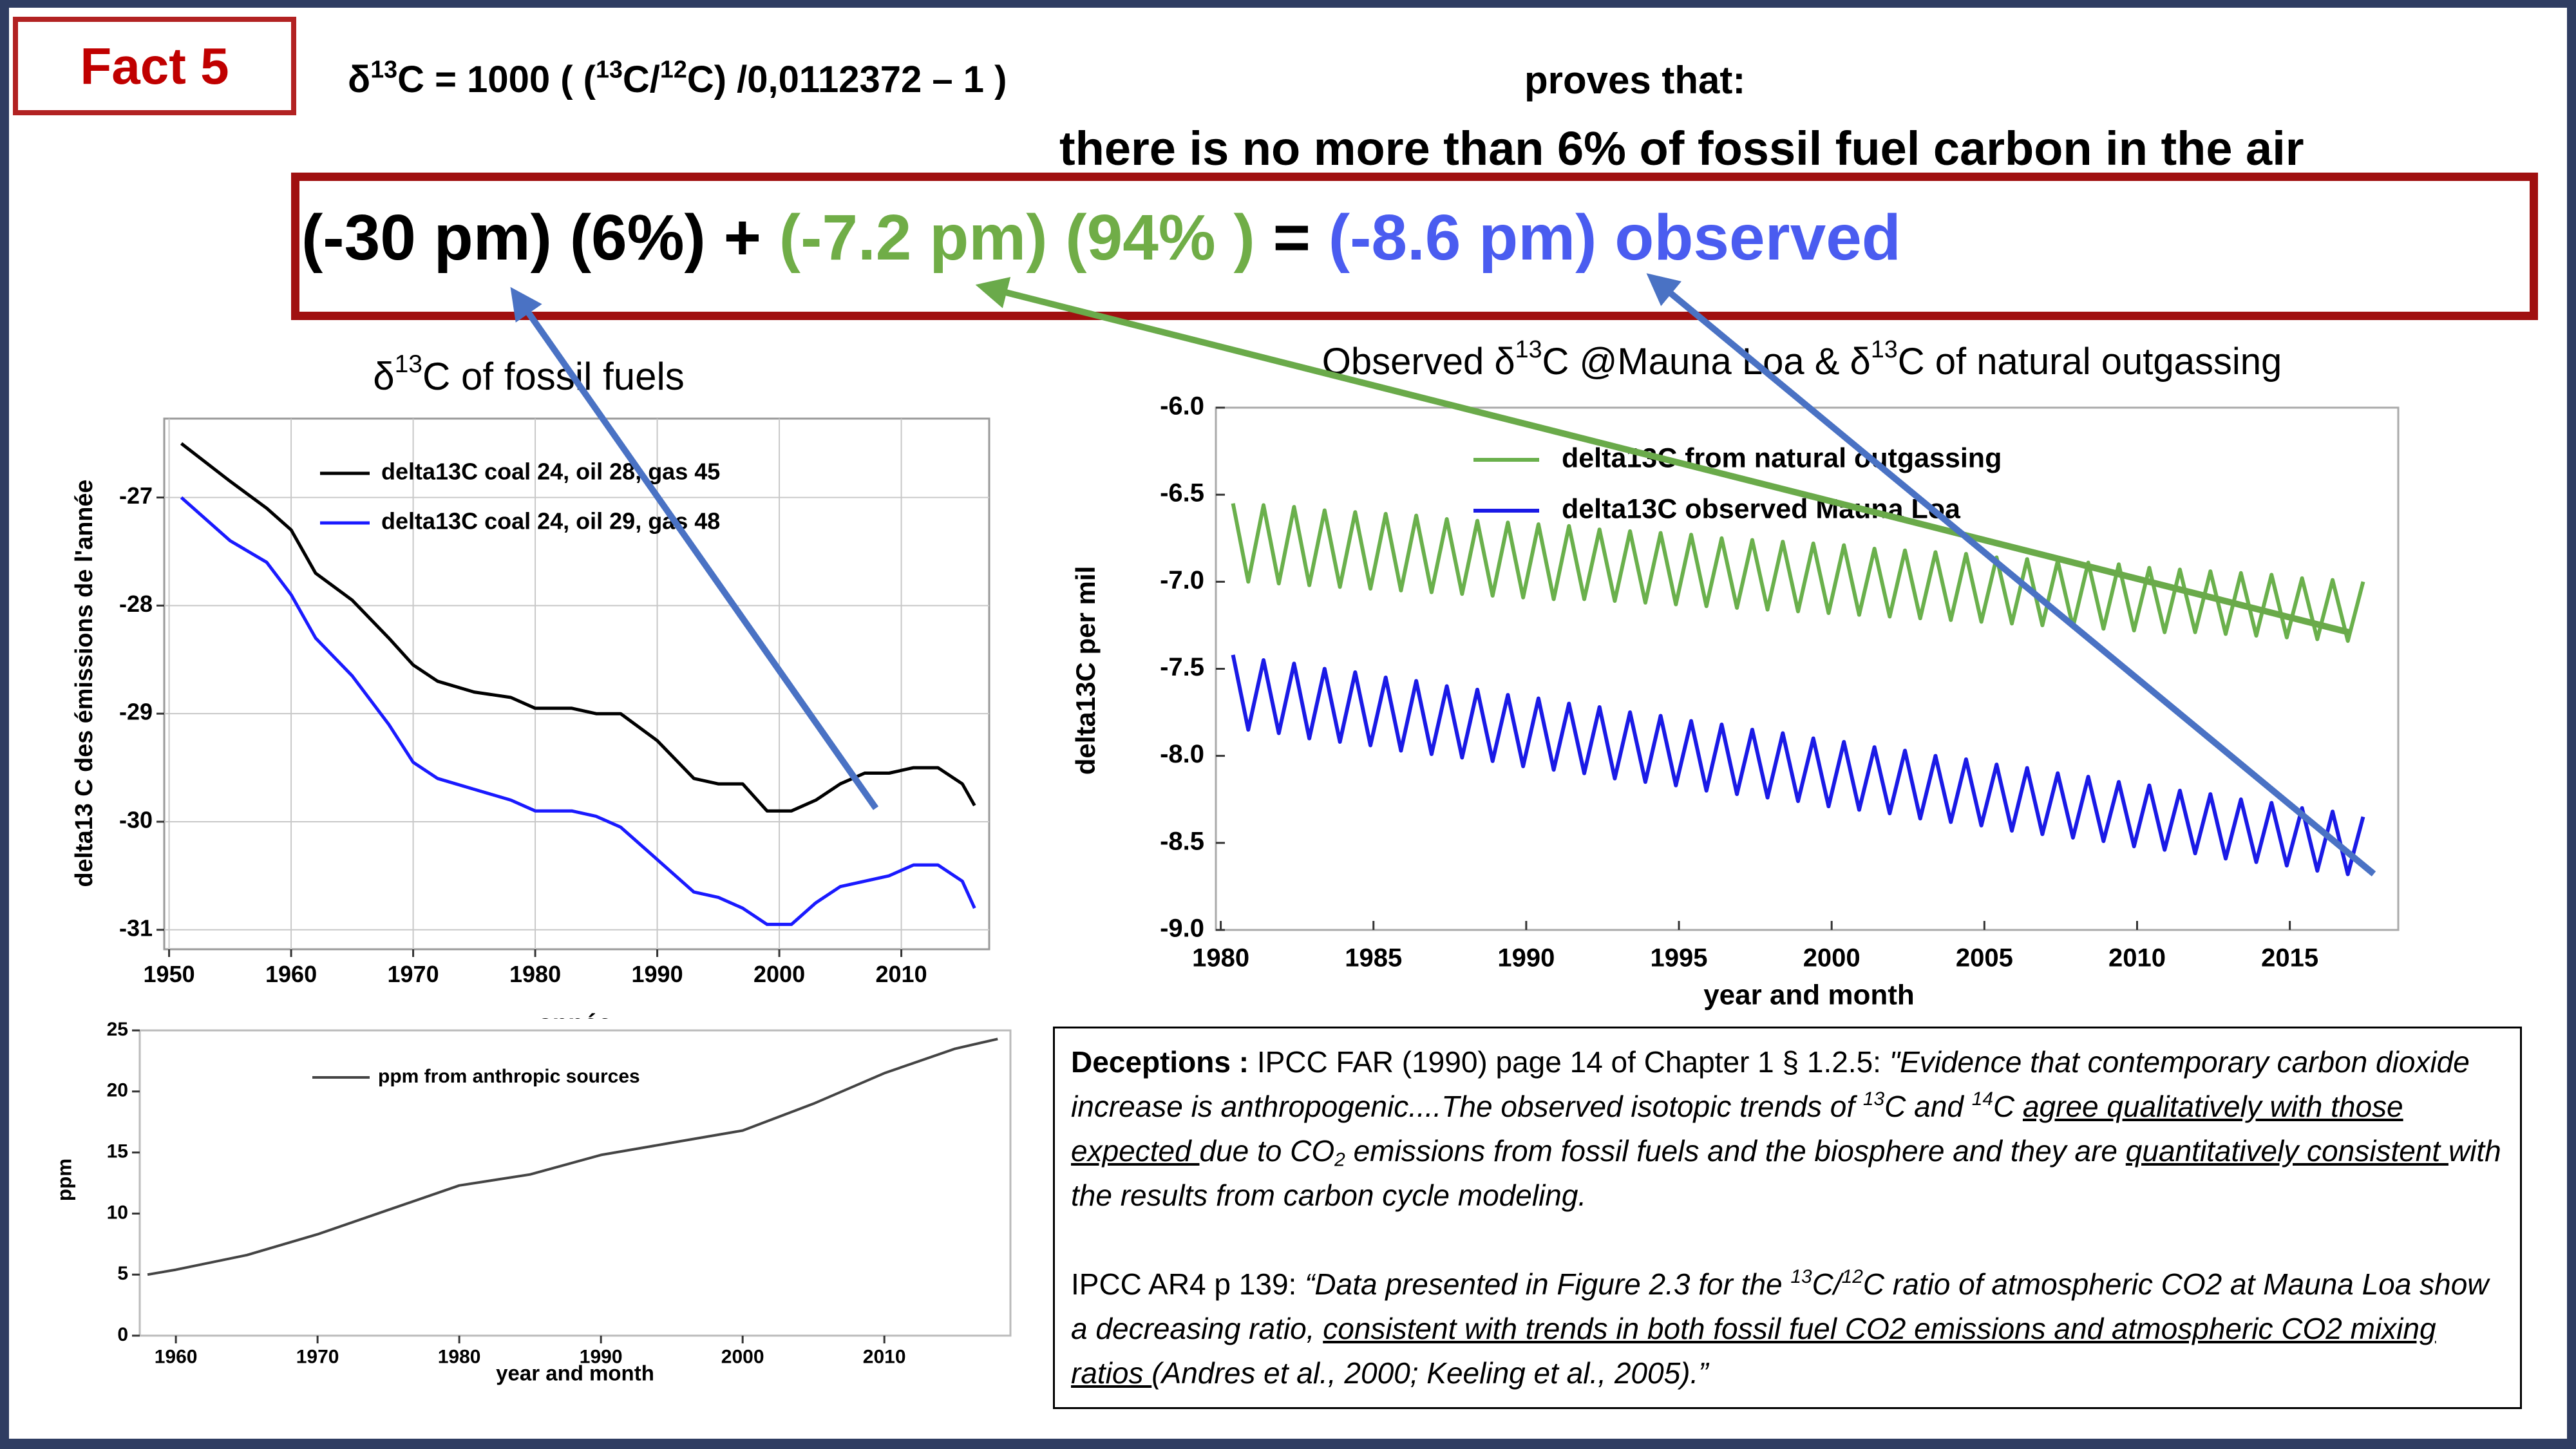 The image size is (2576, 1449). Describe the element at coordinates (383, 377) in the screenshot. I see `title-part: δ` at that location.